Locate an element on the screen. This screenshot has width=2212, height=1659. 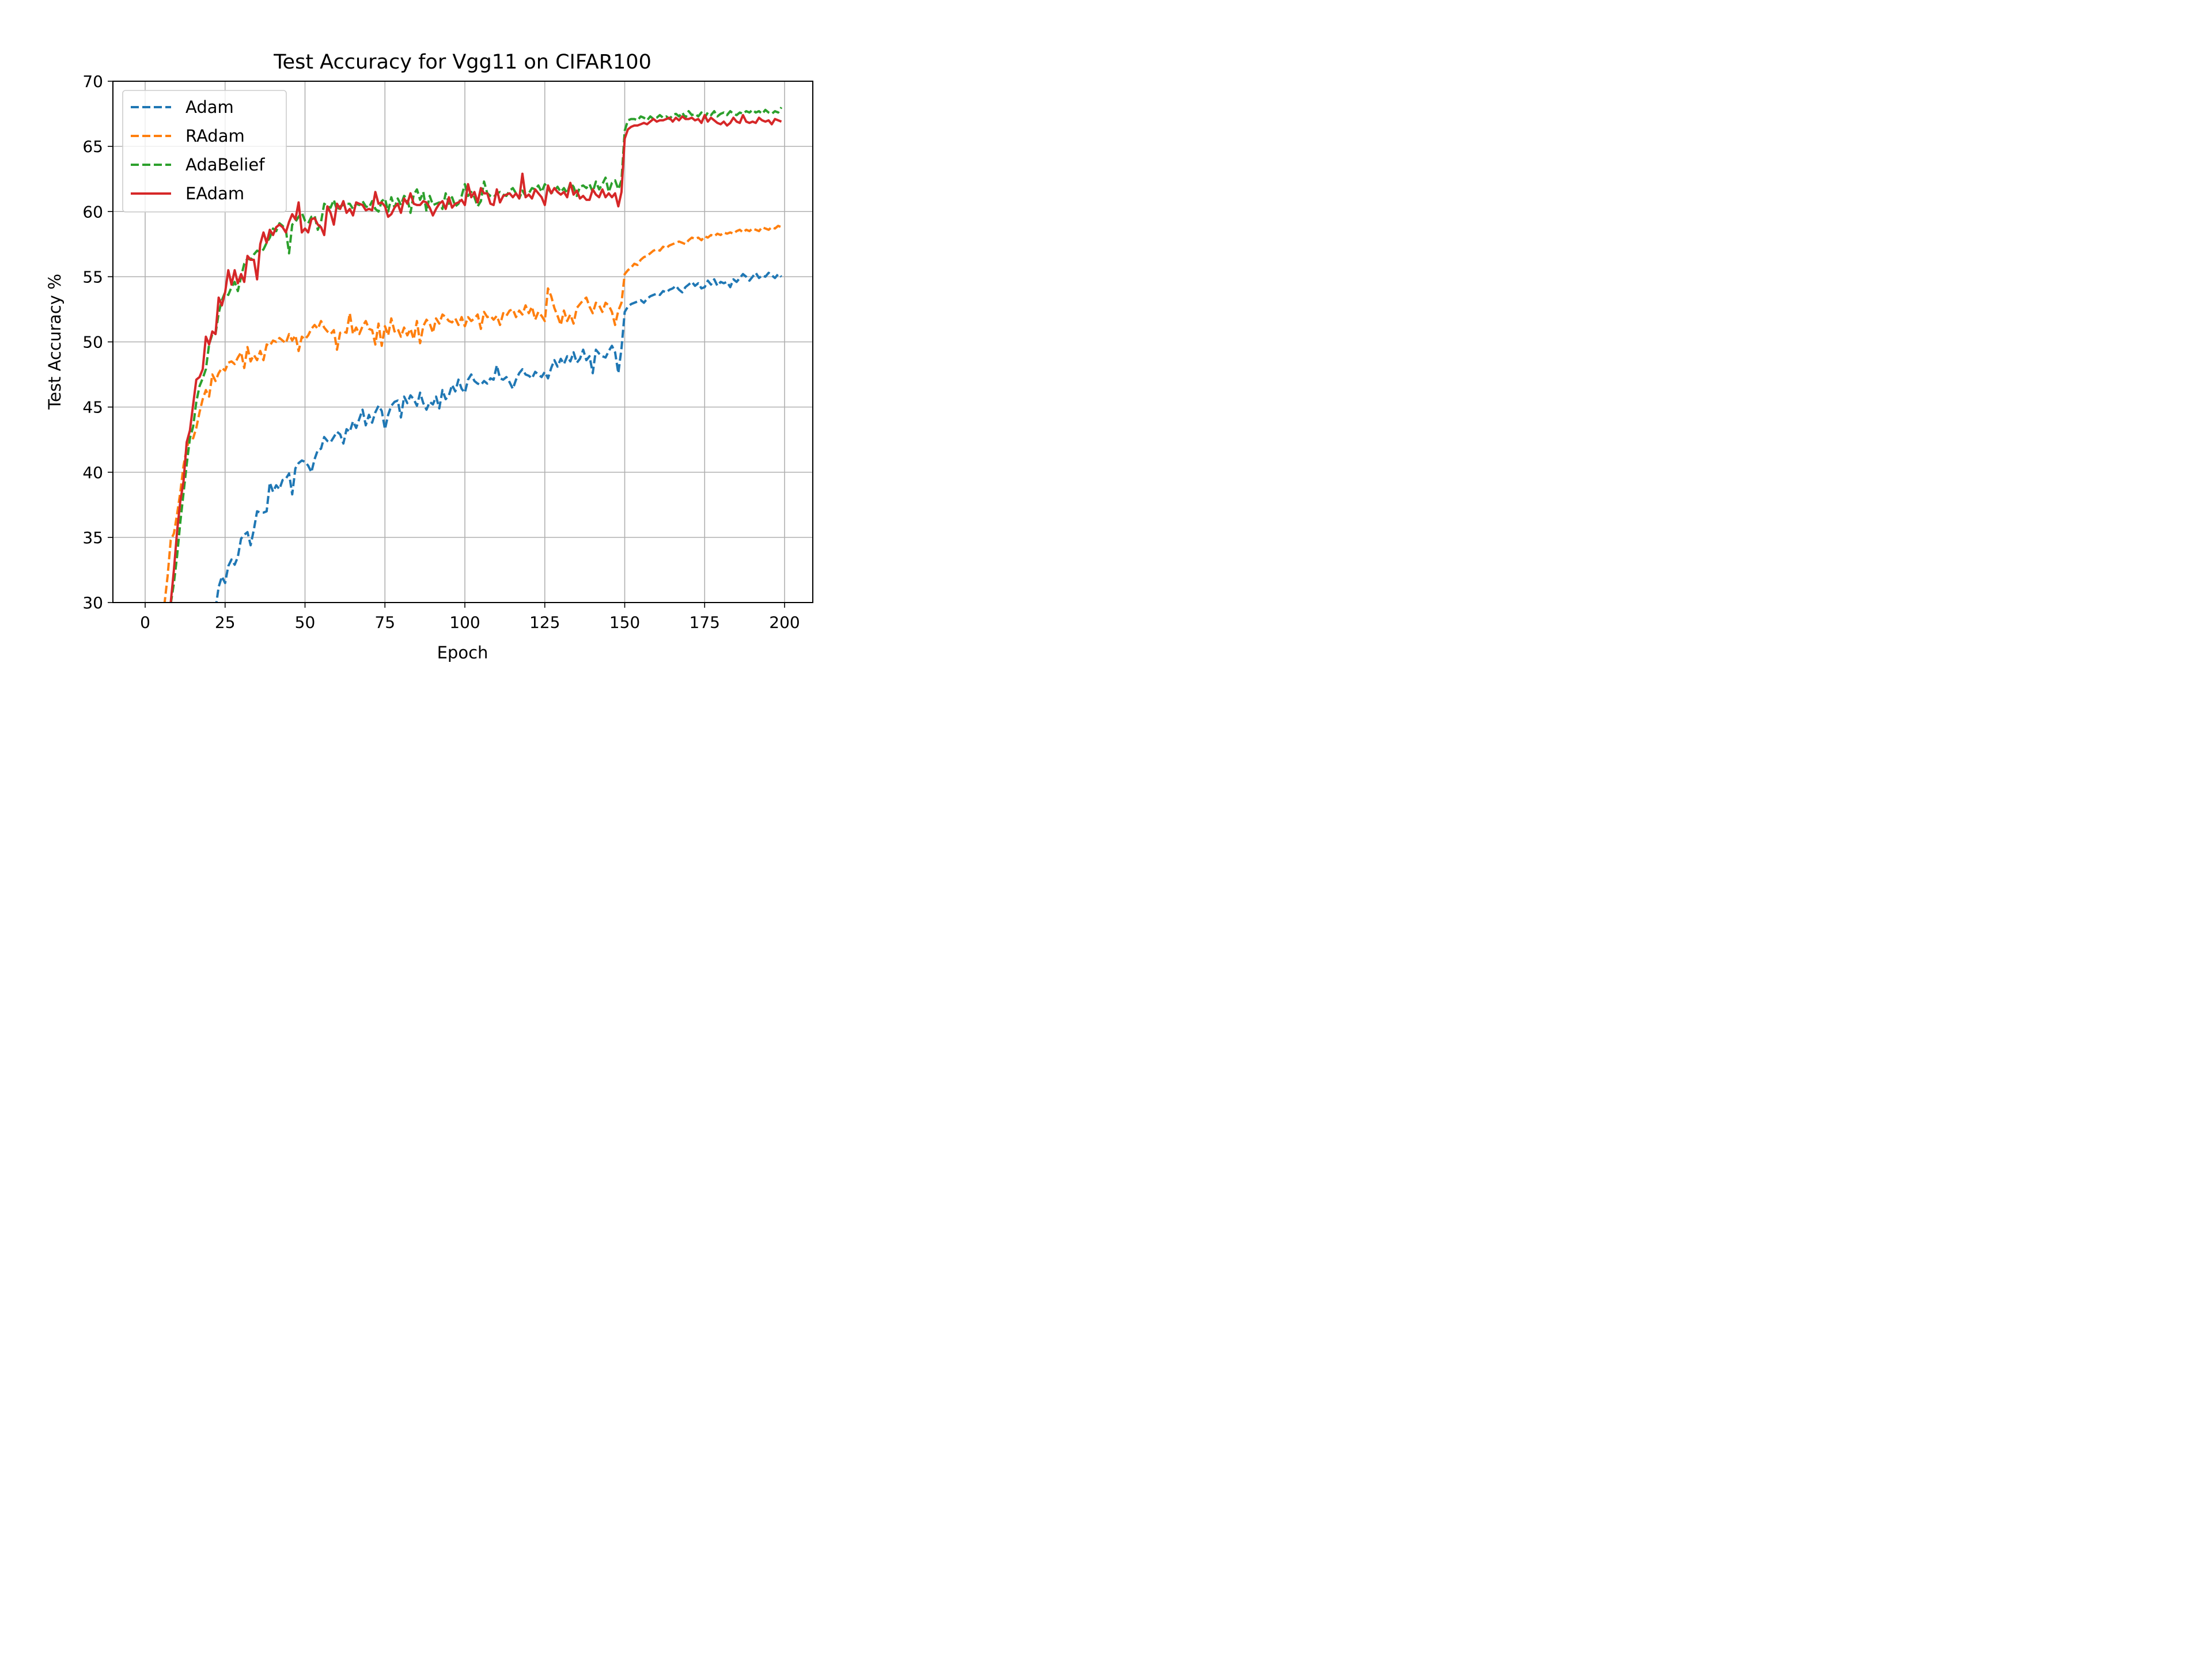
y-tick-label: 35 is located at coordinates (92, 537).